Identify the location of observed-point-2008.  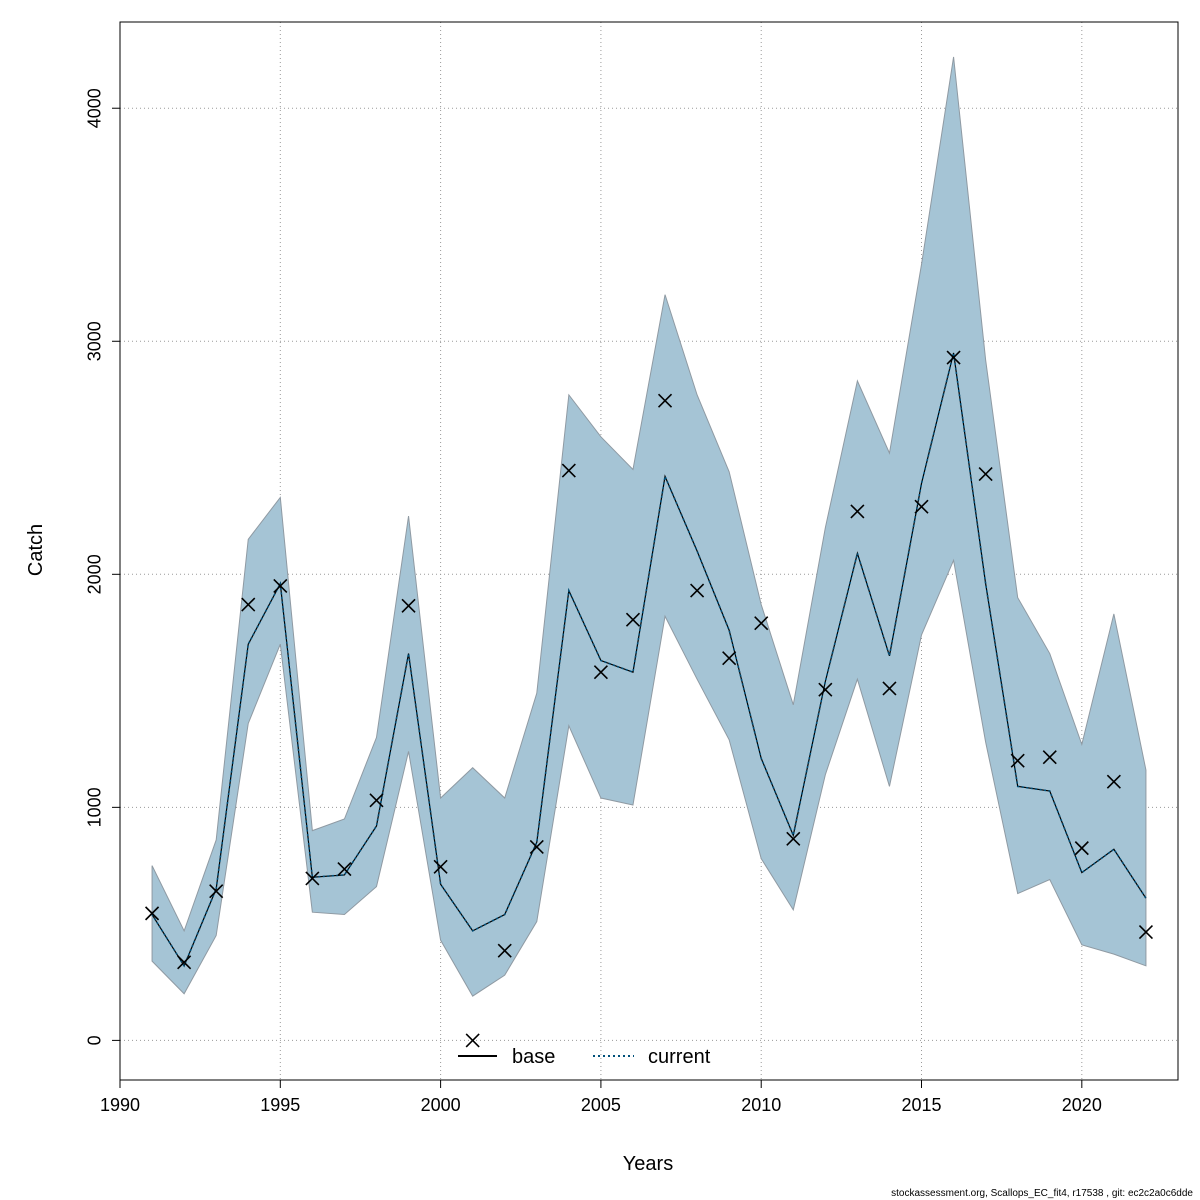
(697, 590).